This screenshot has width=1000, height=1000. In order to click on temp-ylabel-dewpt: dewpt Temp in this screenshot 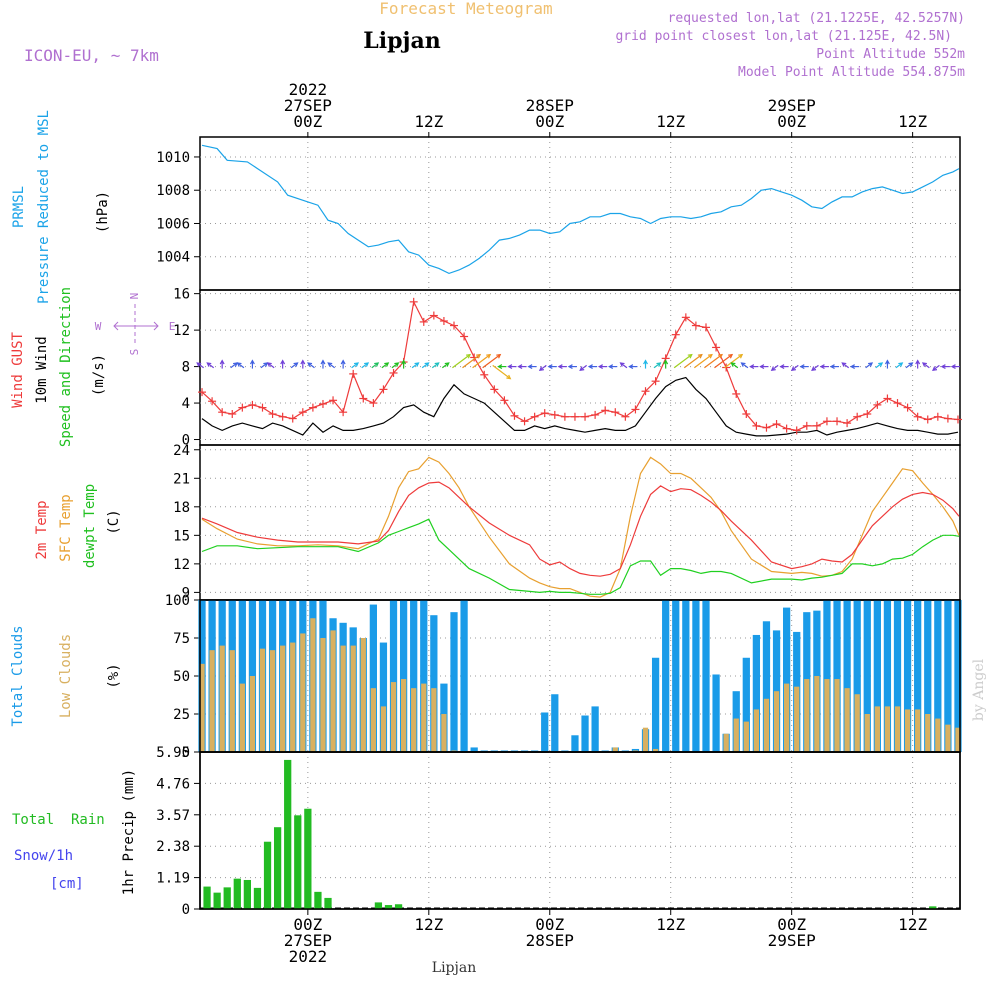, I will do `click(90, 526)`.